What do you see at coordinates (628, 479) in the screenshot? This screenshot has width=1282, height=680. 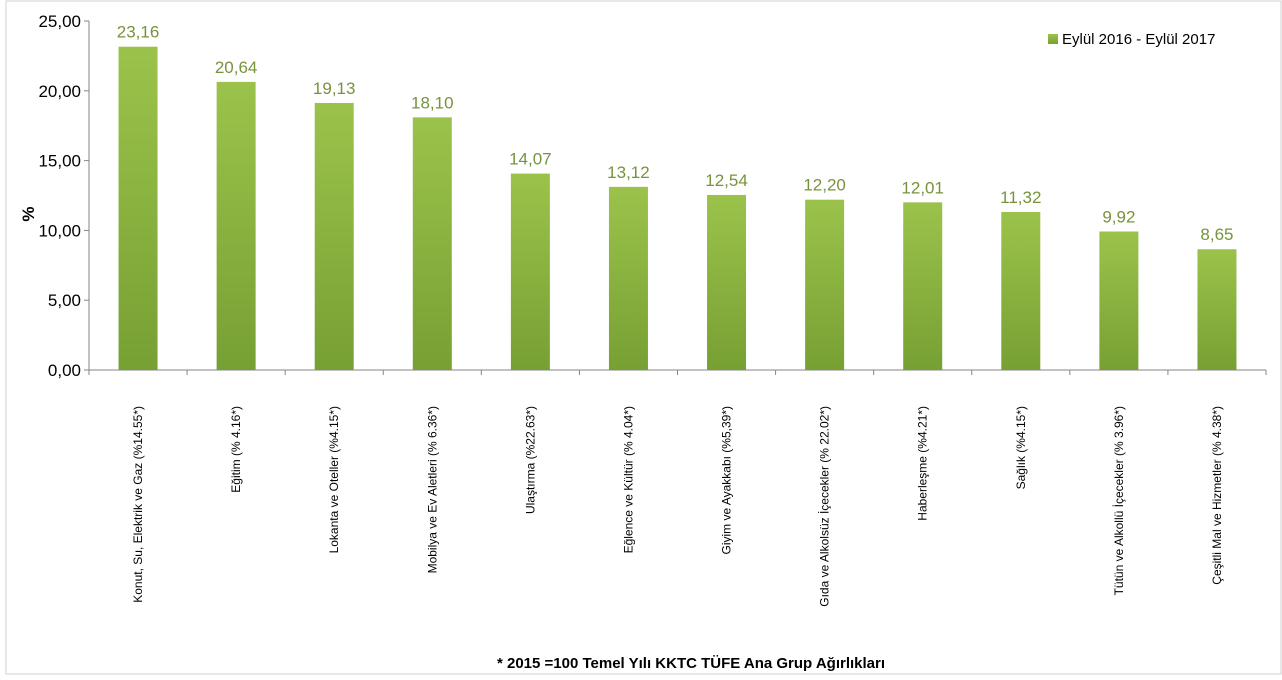 I see `x-tick-label: Eğlence ve Kültür (% 4.04*)` at bounding box center [628, 479].